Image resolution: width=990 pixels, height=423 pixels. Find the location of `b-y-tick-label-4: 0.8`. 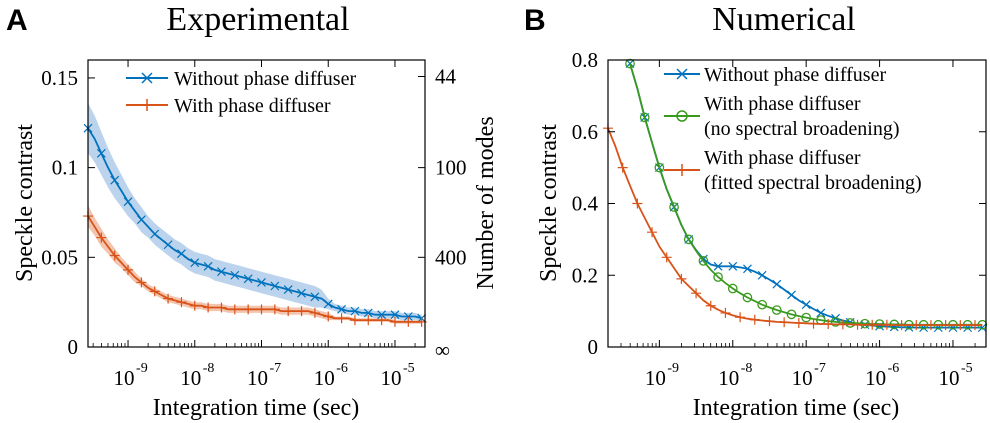

b-y-tick-label-4: 0.8 is located at coordinates (585, 60).